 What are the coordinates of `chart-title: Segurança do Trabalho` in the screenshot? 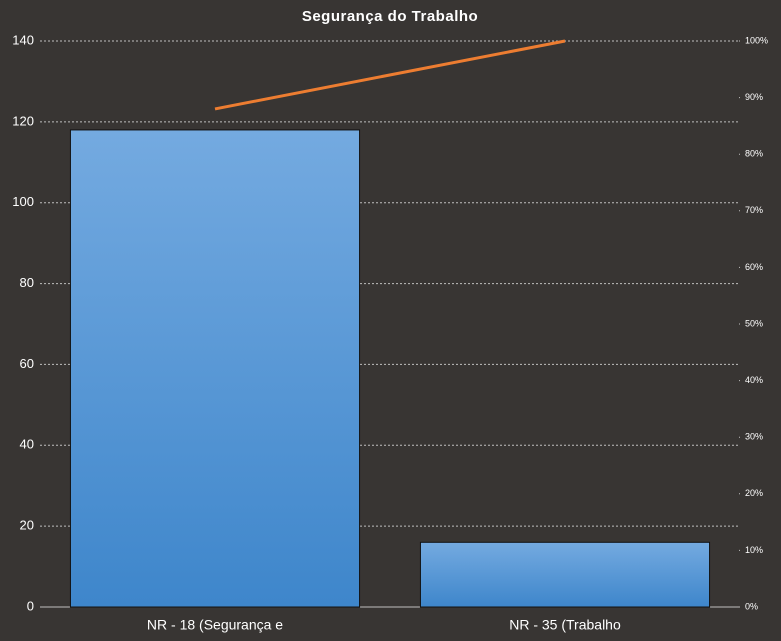 It's located at (390, 16).